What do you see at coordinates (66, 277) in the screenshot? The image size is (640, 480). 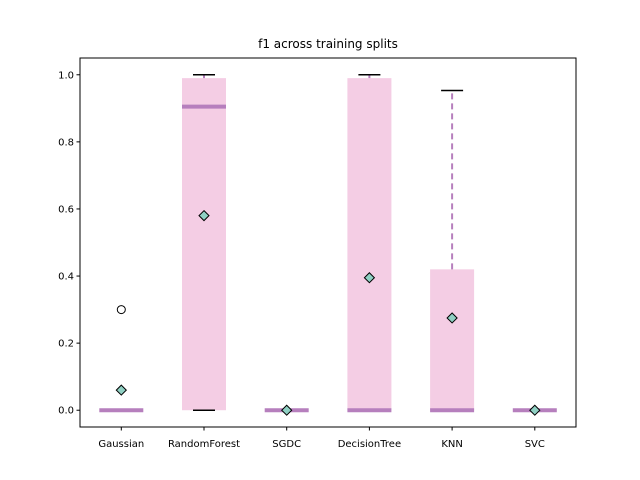 I see `y-tick-label: 0.4` at bounding box center [66, 277].